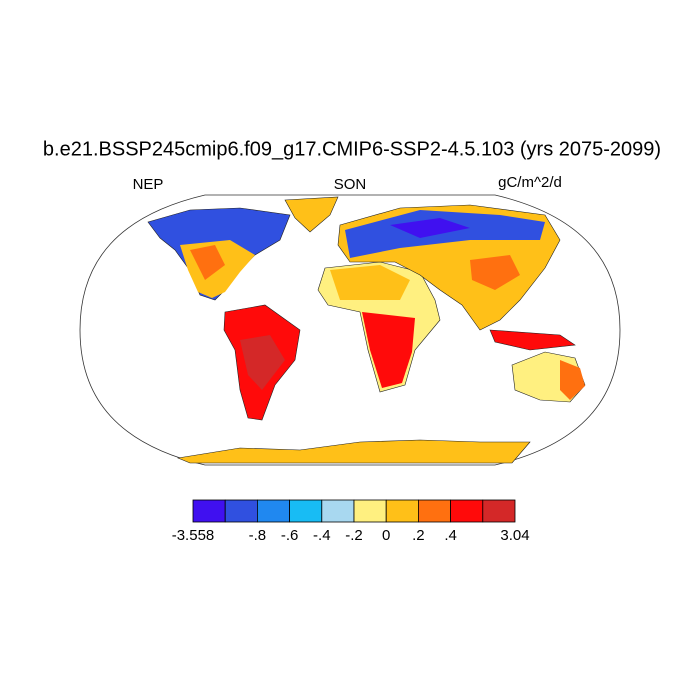  I want to click on colorbar: -3.558 -.8 -.6 -.4 -.2 0 .2 .4 3.04, so click(351, 521).